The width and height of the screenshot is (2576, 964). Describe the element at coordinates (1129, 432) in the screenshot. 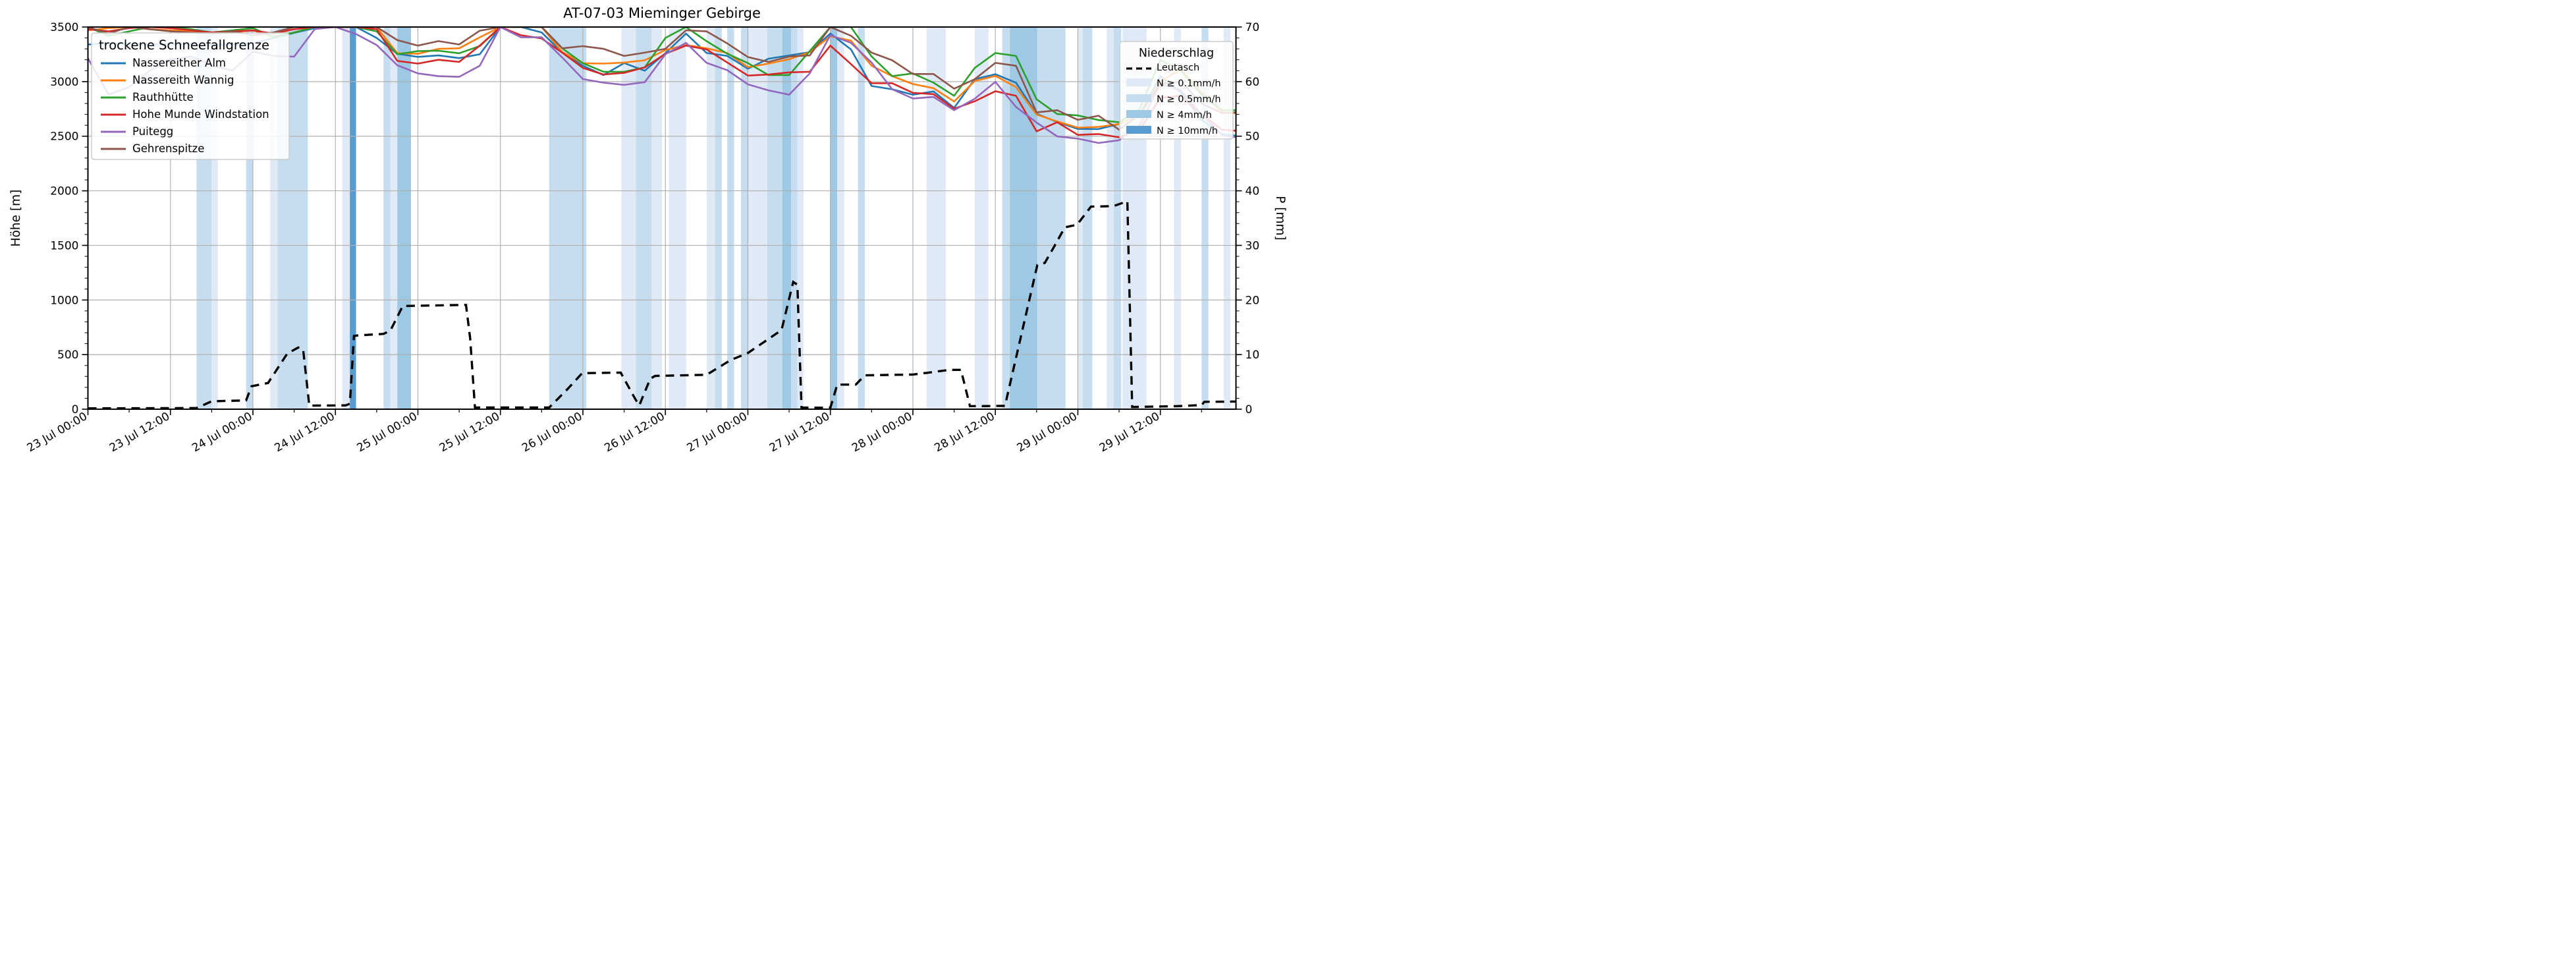

I see `x-tick-label: 29 Jul 12:00` at that location.